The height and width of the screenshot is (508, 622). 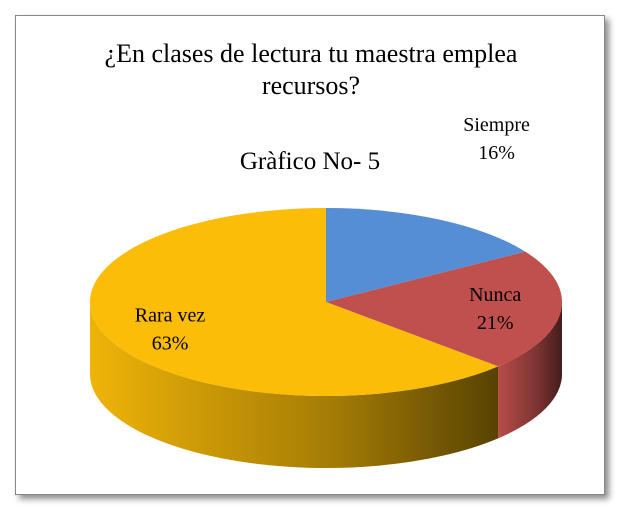 I want to click on chart-subtitle: Gràfico No- 5, so click(x=310, y=161).